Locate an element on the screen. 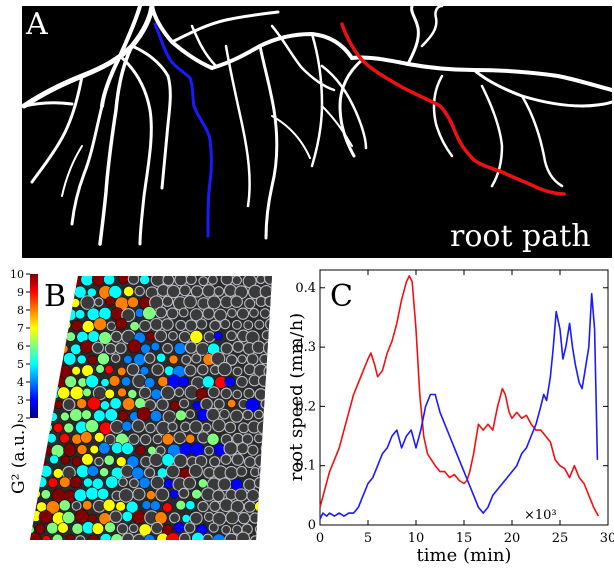 The width and height of the screenshot is (614, 576). x-tick-label: 25 is located at coordinates (560, 538).